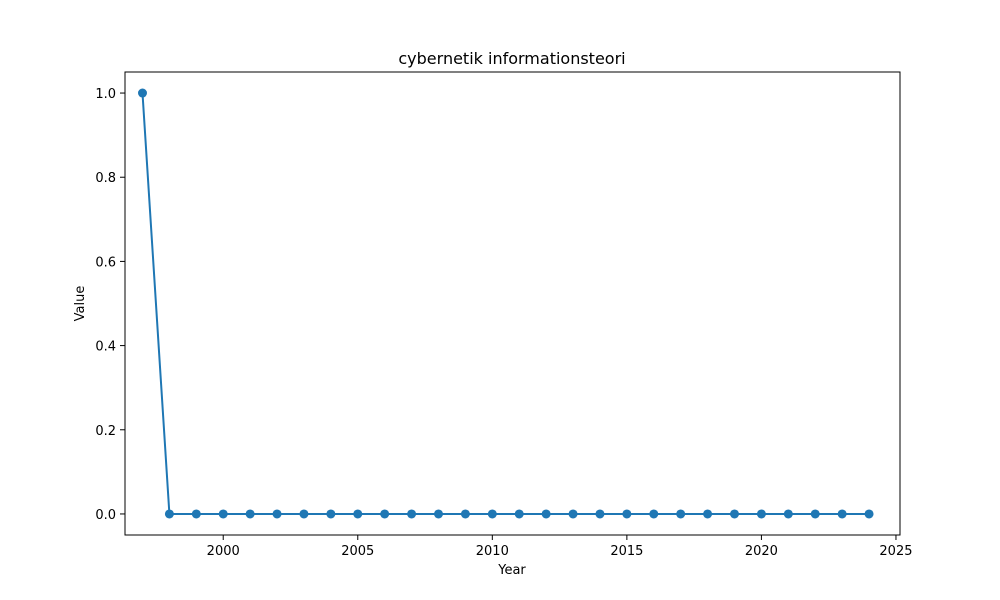 The height and width of the screenshot is (600, 1000). Describe the element at coordinates (105, 178) in the screenshot. I see `y-tick-label: 0.8` at that location.